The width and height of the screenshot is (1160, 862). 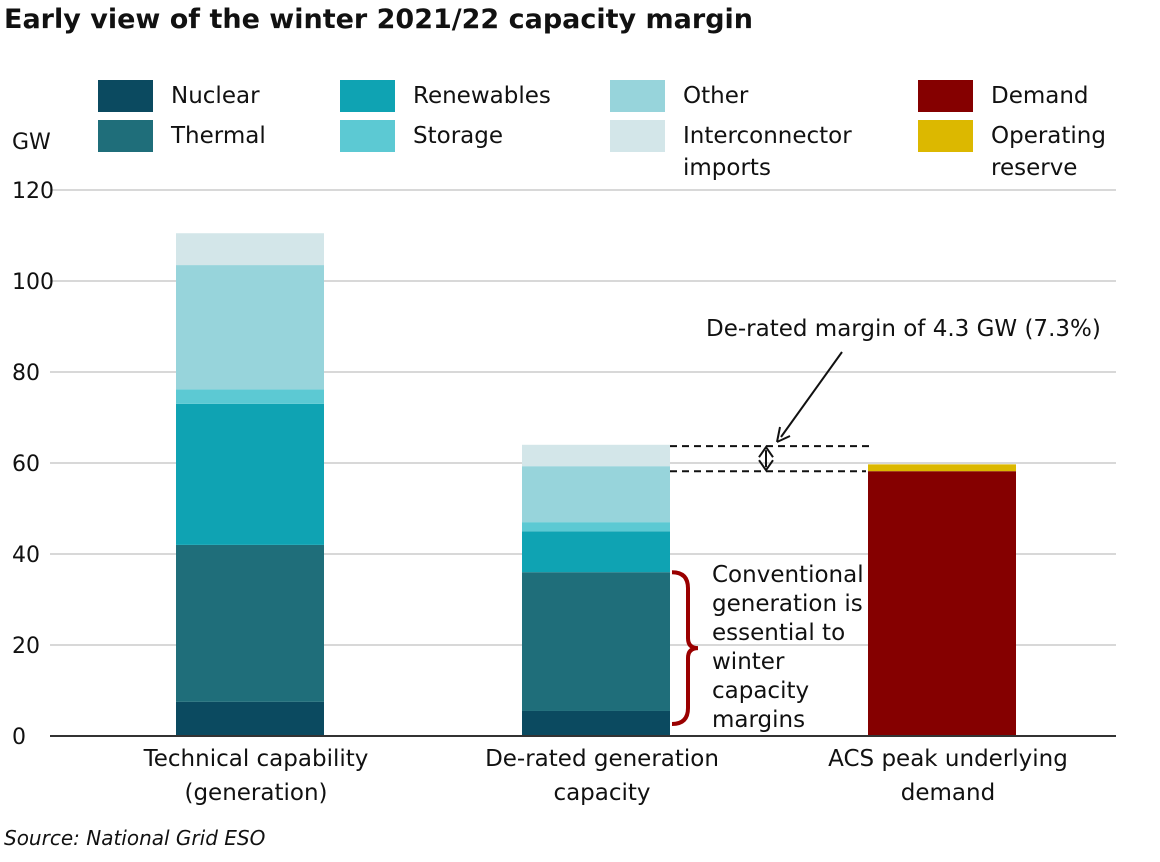 What do you see at coordinates (766, 465) in the screenshot?
I see `margin-arrowhead-down` at bounding box center [766, 465].